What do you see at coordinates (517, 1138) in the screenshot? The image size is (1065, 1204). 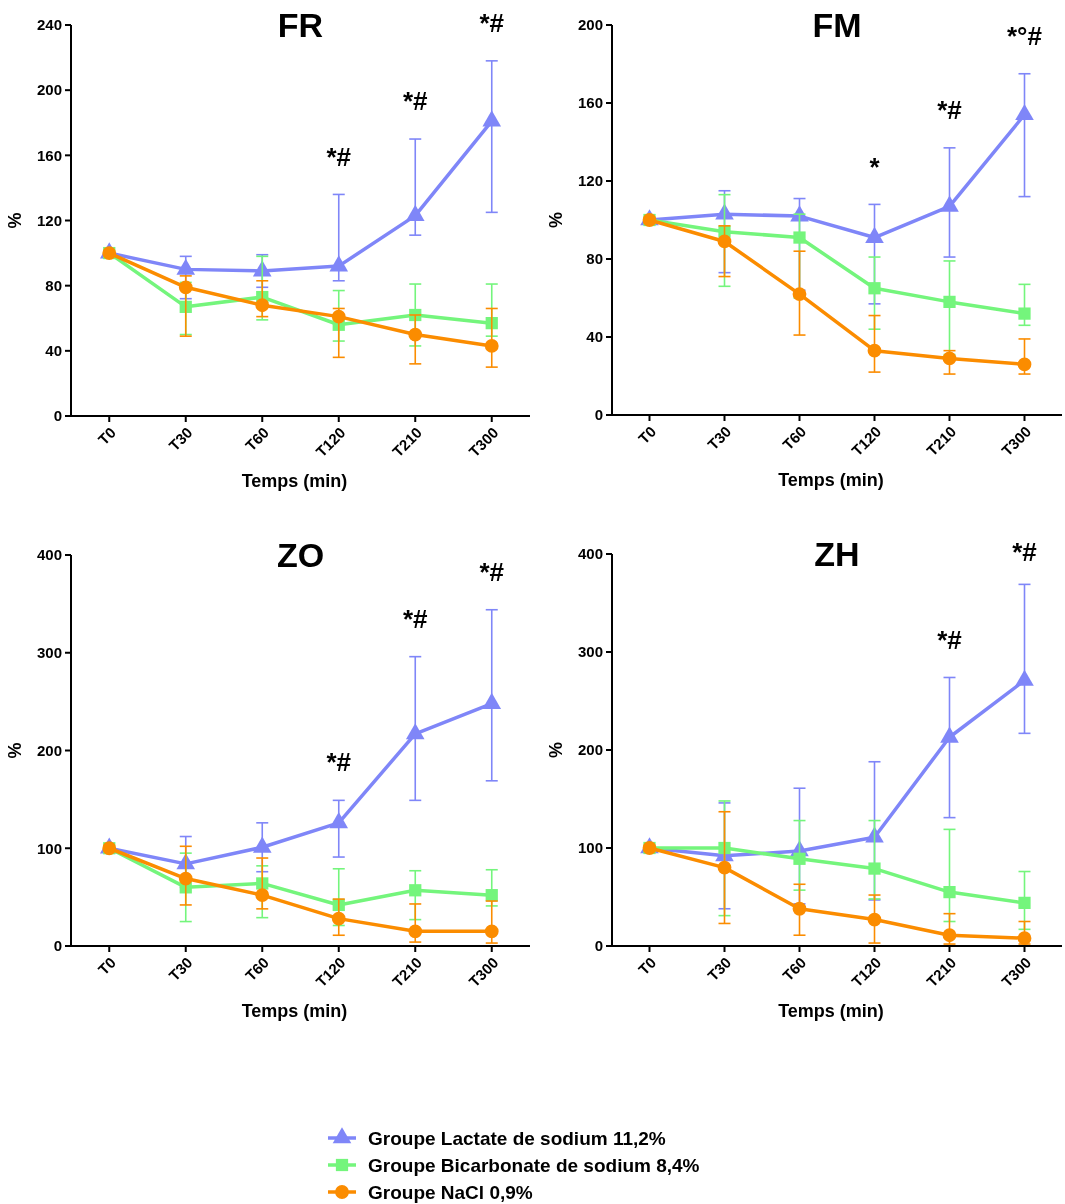 I see `legend-label: Groupe Lactate de sodium 11,2%` at bounding box center [517, 1138].